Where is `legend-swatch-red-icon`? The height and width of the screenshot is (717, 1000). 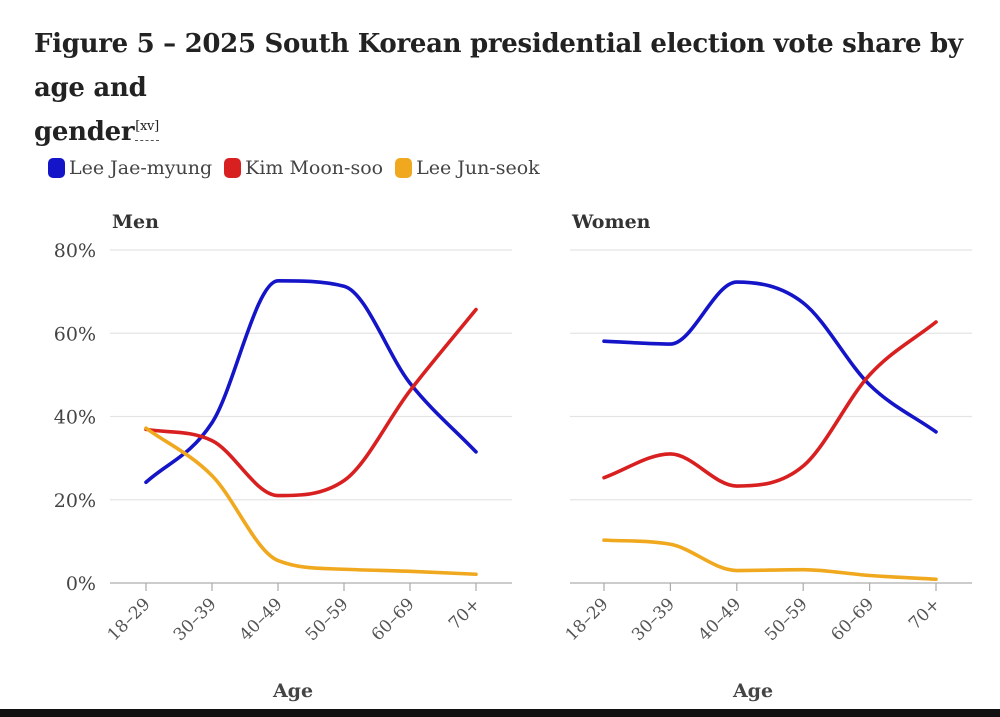
legend-swatch-red-icon is located at coordinates (233, 168).